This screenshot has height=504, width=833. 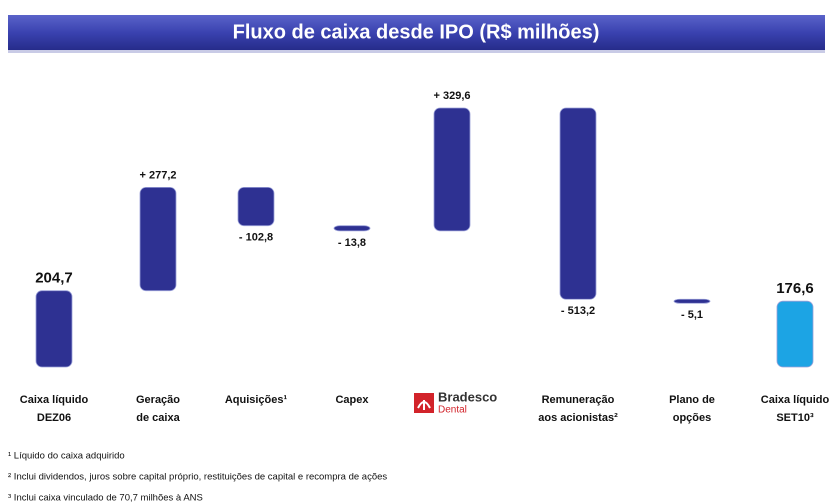 I want to click on value-label: + 329,6, so click(x=451, y=96).